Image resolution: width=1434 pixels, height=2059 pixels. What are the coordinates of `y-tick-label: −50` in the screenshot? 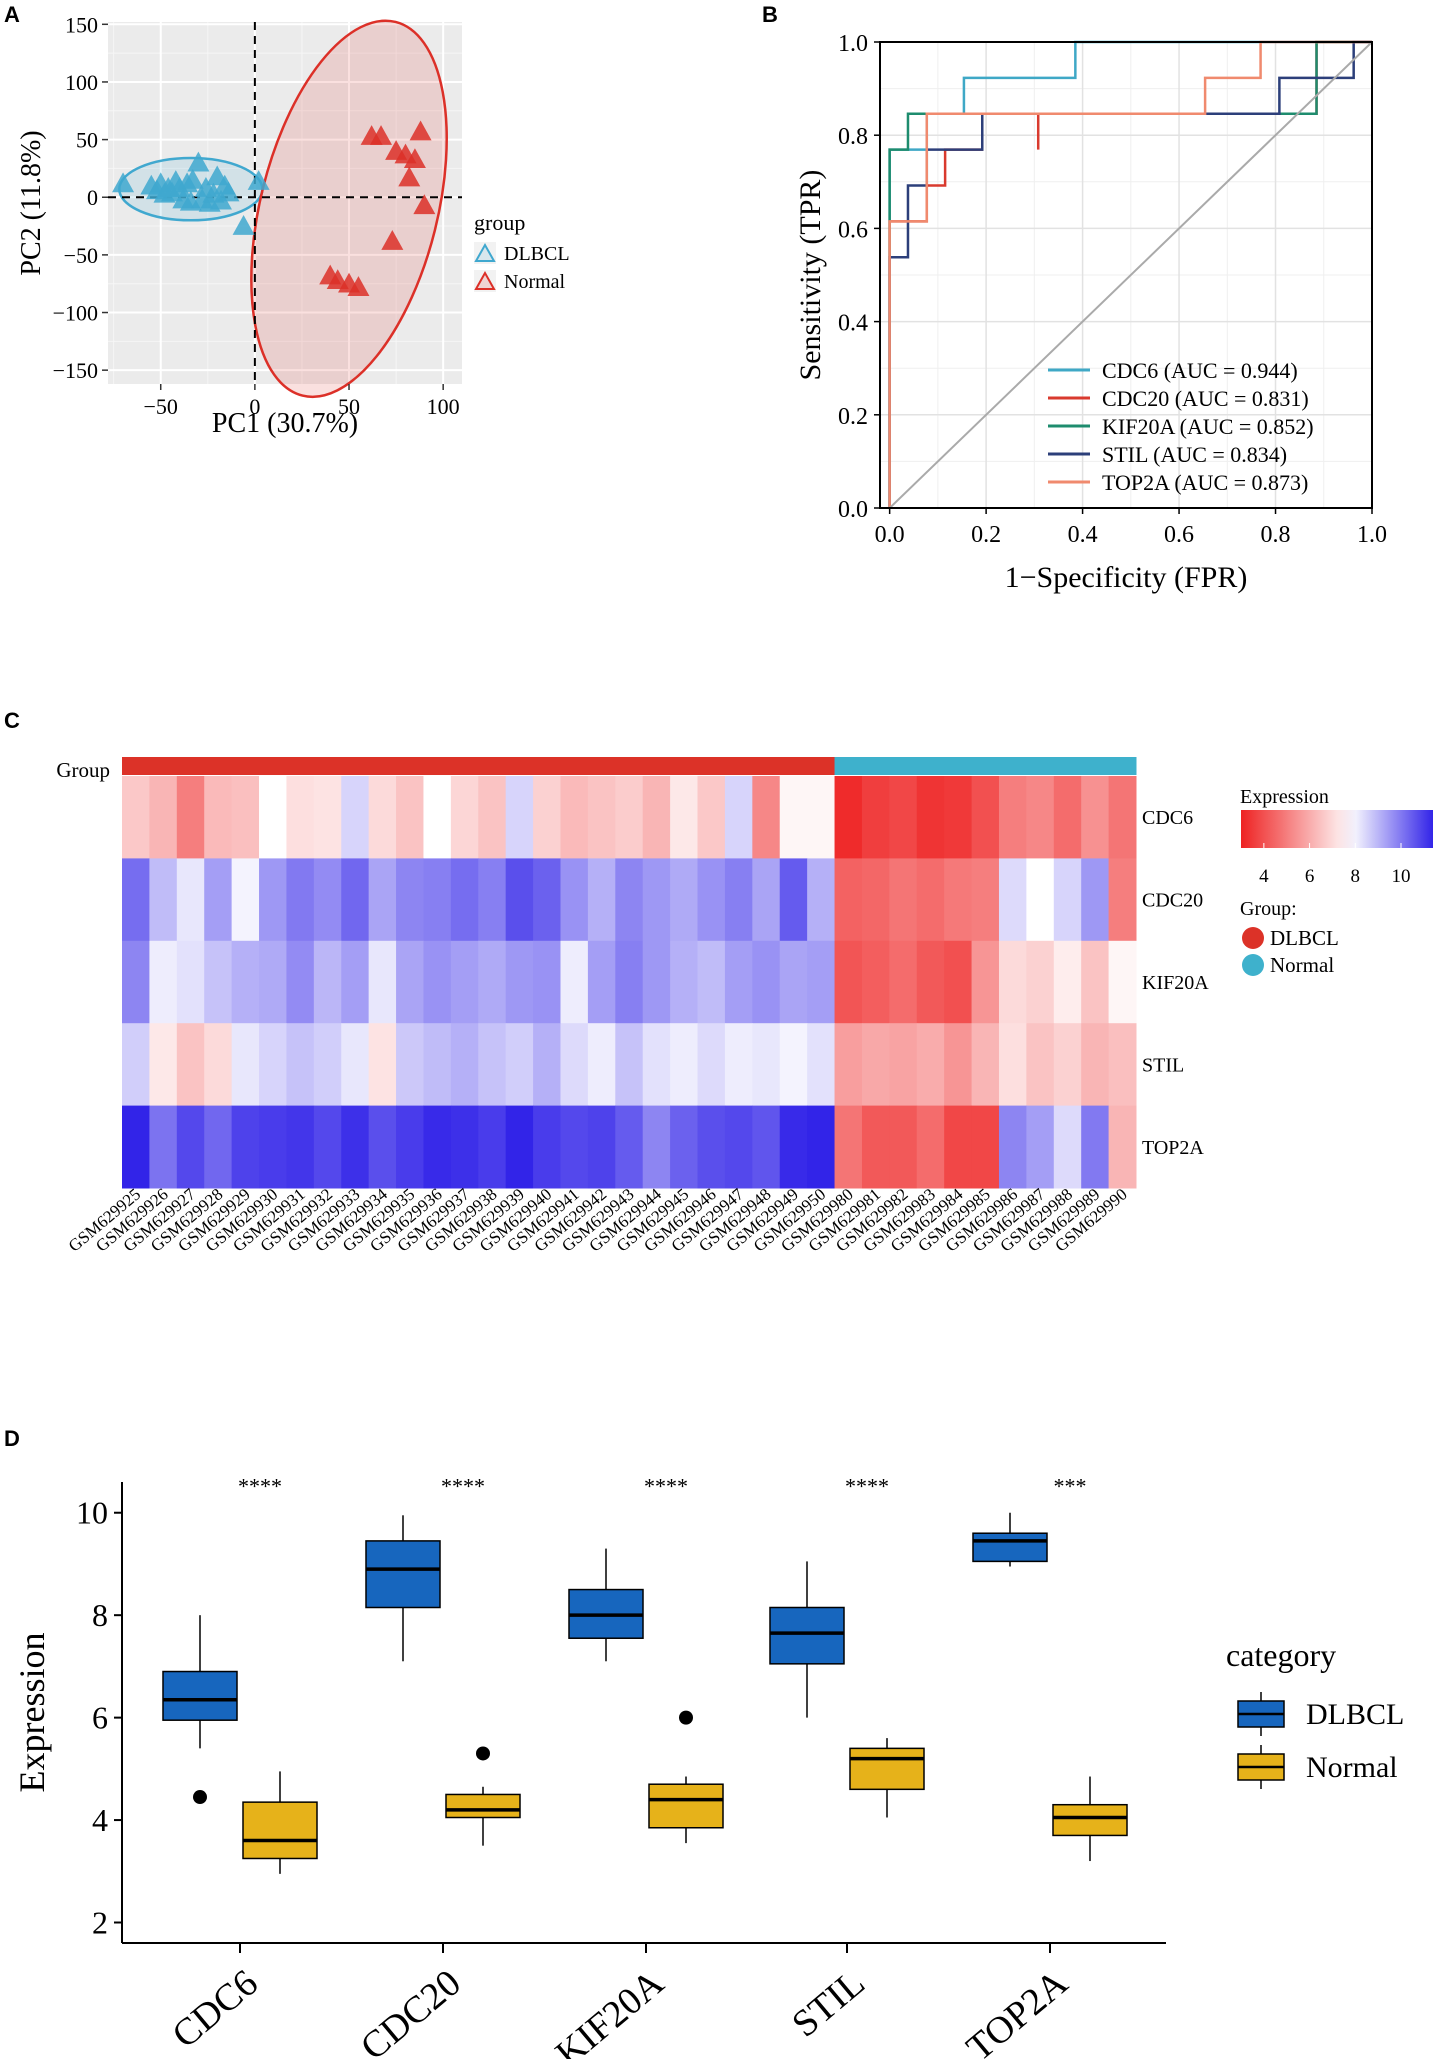 It's located at (81, 255).